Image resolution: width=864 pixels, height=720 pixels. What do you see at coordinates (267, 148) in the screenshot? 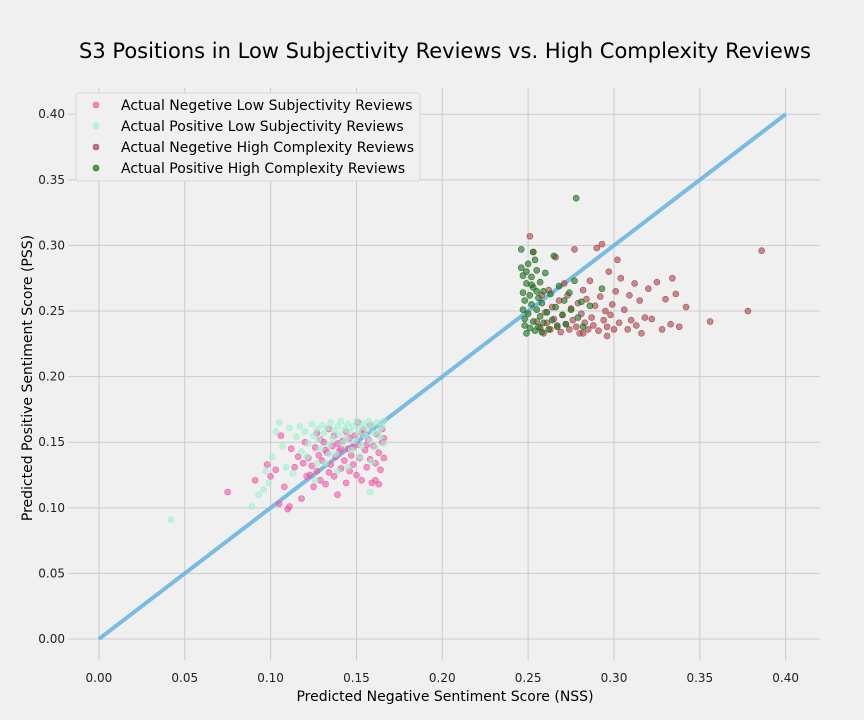
I see `legend-label: Actual Negetive High Complexity Reviews` at bounding box center [267, 148].